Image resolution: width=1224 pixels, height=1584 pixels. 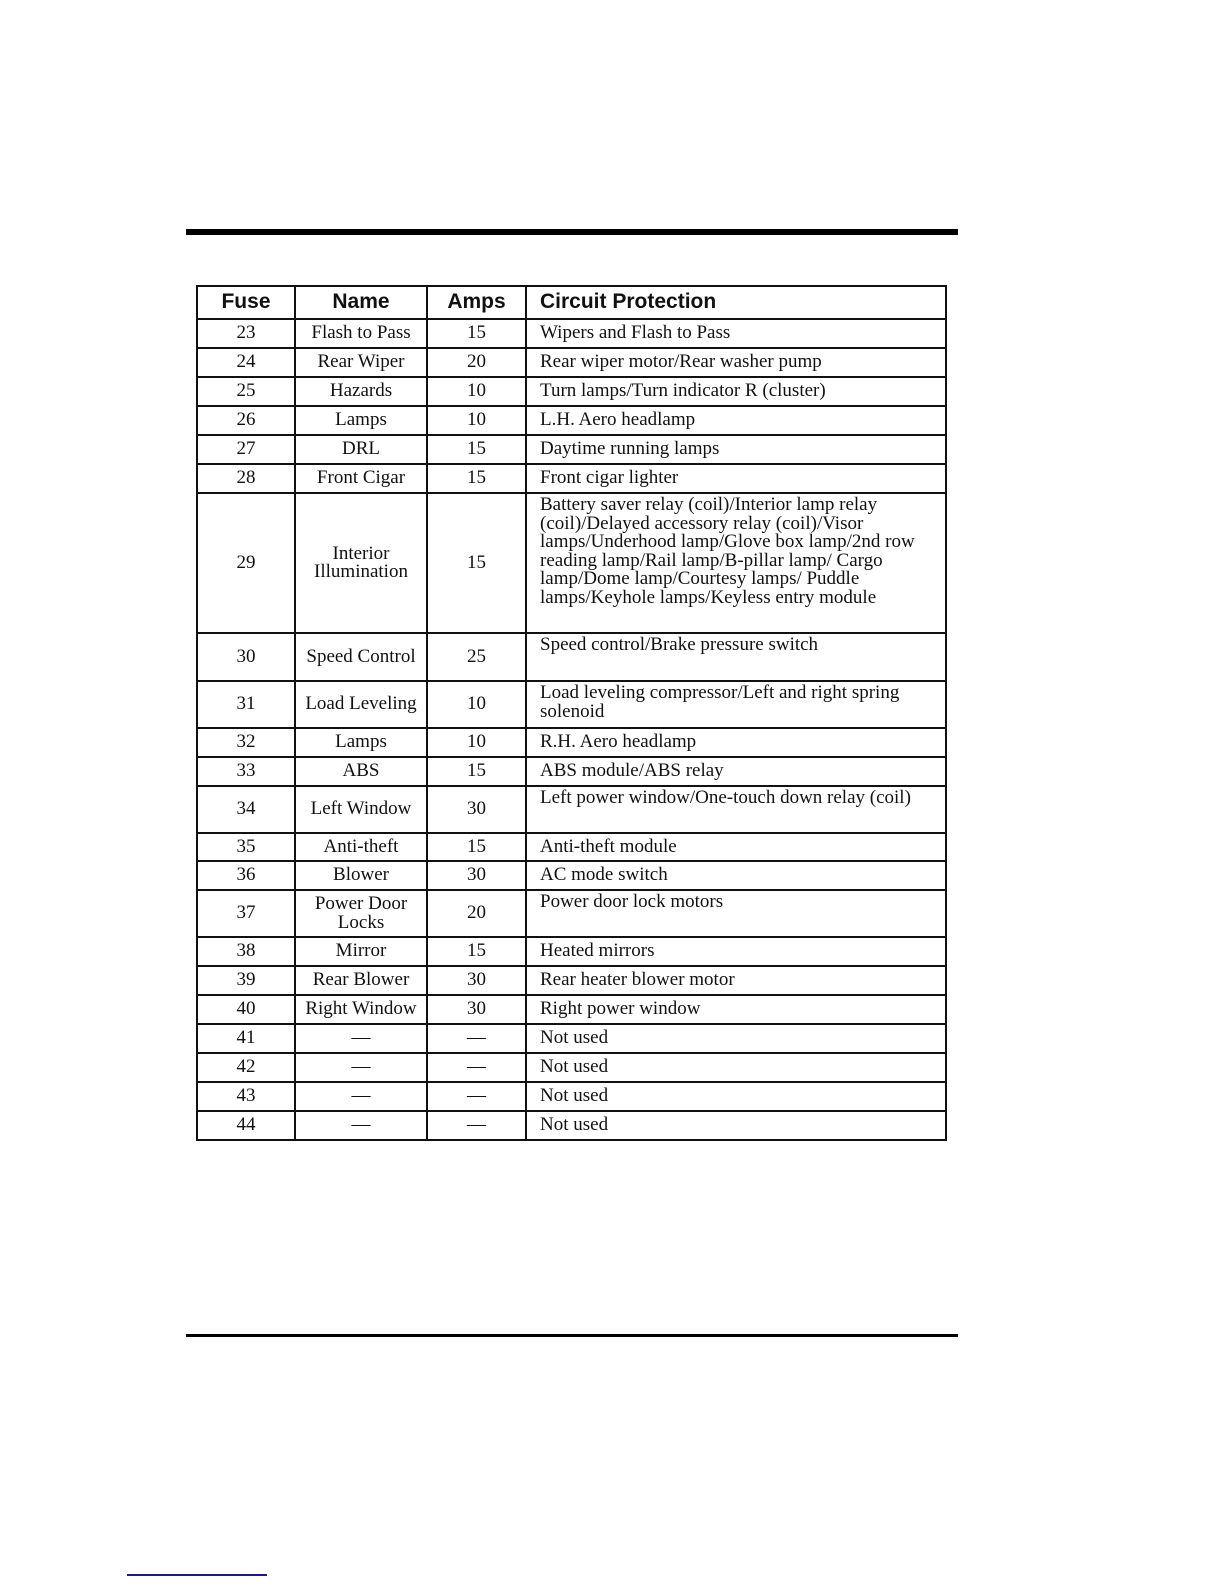 What do you see at coordinates (736, 362) in the screenshot?
I see `circuit-protection-cell: Rear wiper motor/Rear washer pump` at bounding box center [736, 362].